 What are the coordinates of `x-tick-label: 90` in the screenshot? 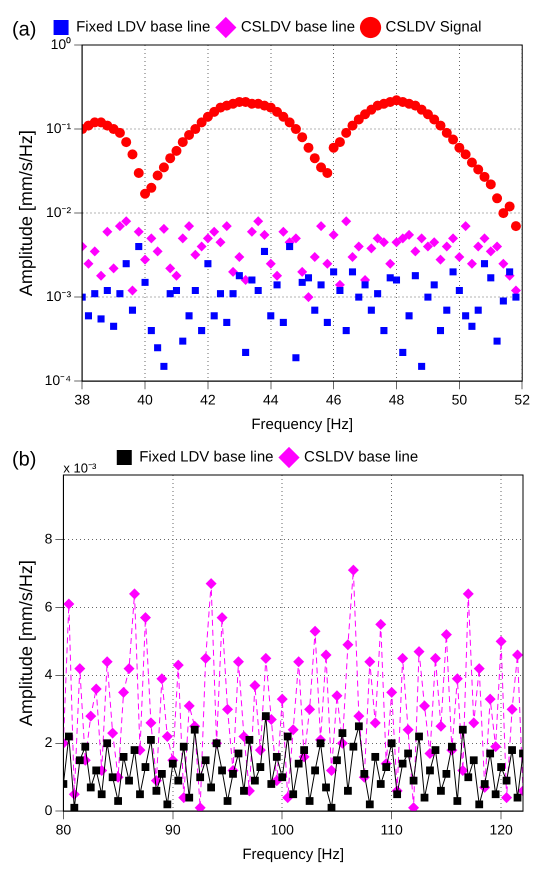 It's located at (173, 829).